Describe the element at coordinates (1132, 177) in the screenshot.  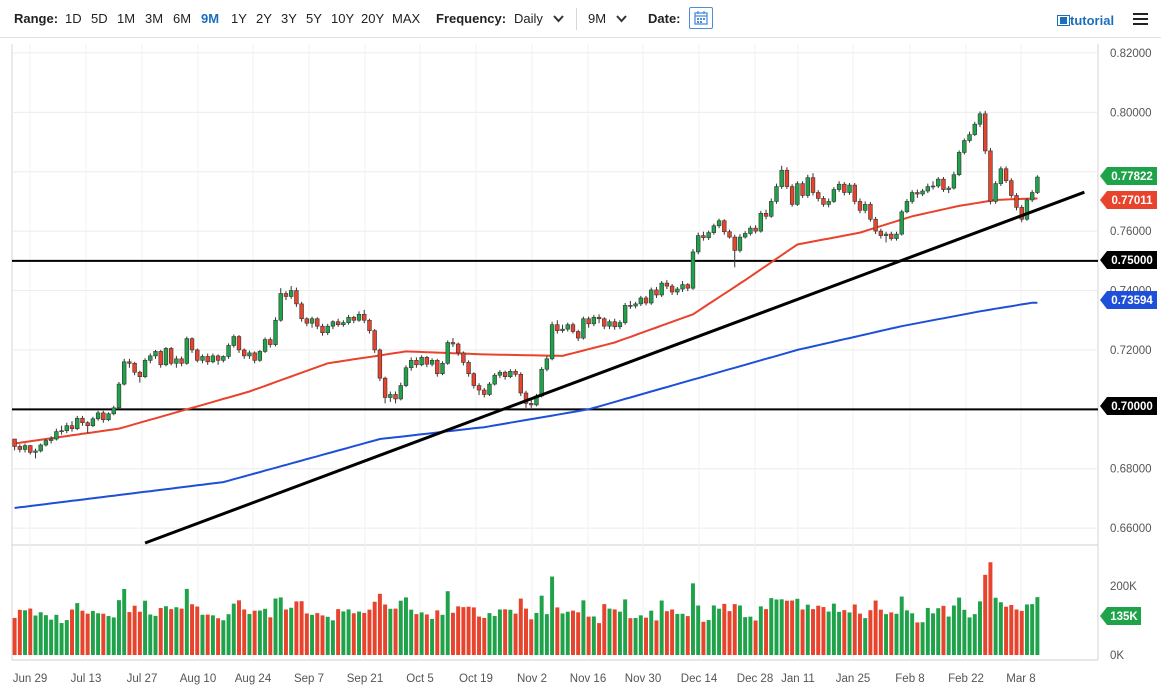
I see `price-marker-label: 0.77822` at that location.